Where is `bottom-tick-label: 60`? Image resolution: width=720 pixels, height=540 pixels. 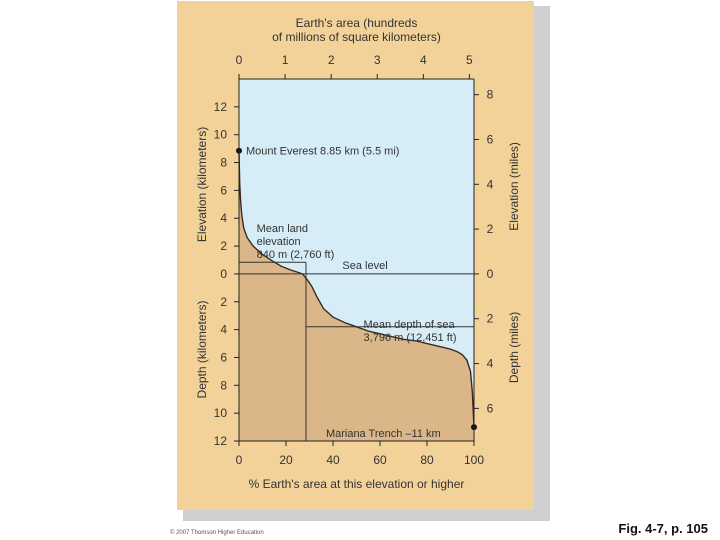 bottom-tick-label: 60 is located at coordinates (380, 460).